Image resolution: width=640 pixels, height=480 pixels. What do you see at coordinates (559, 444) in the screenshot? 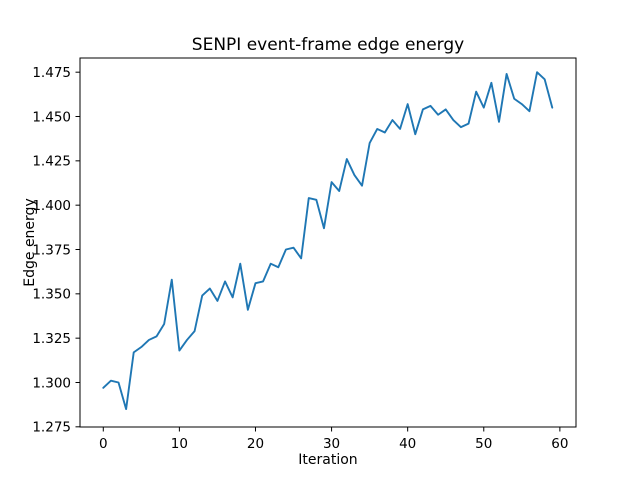
I see `x-tick-label: 60` at bounding box center [559, 444].